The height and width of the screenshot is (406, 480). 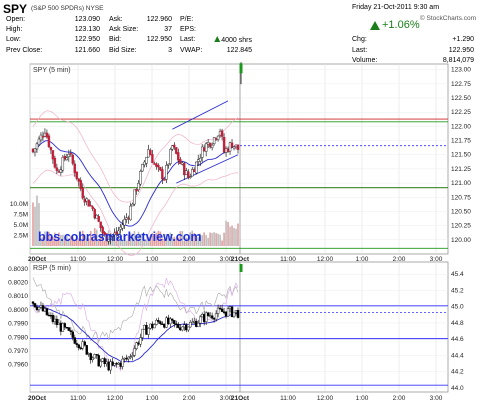 I want to click on far_fields-label-2: Volume:, so click(x=365, y=60).